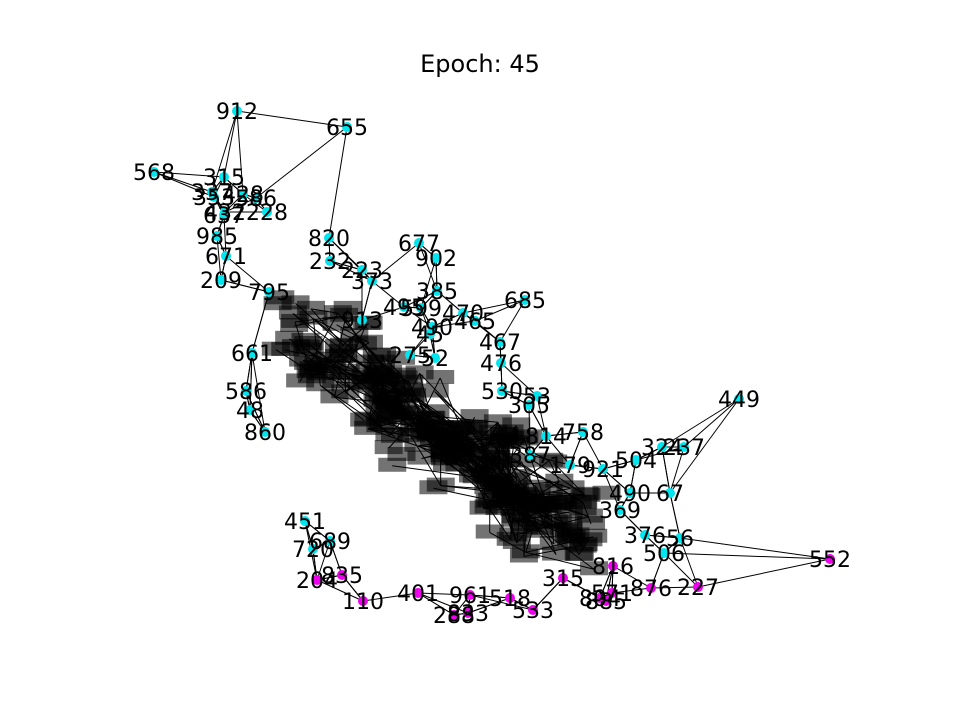 This screenshot has width=960, height=720. I want to click on node-label: 504, so click(636, 461).